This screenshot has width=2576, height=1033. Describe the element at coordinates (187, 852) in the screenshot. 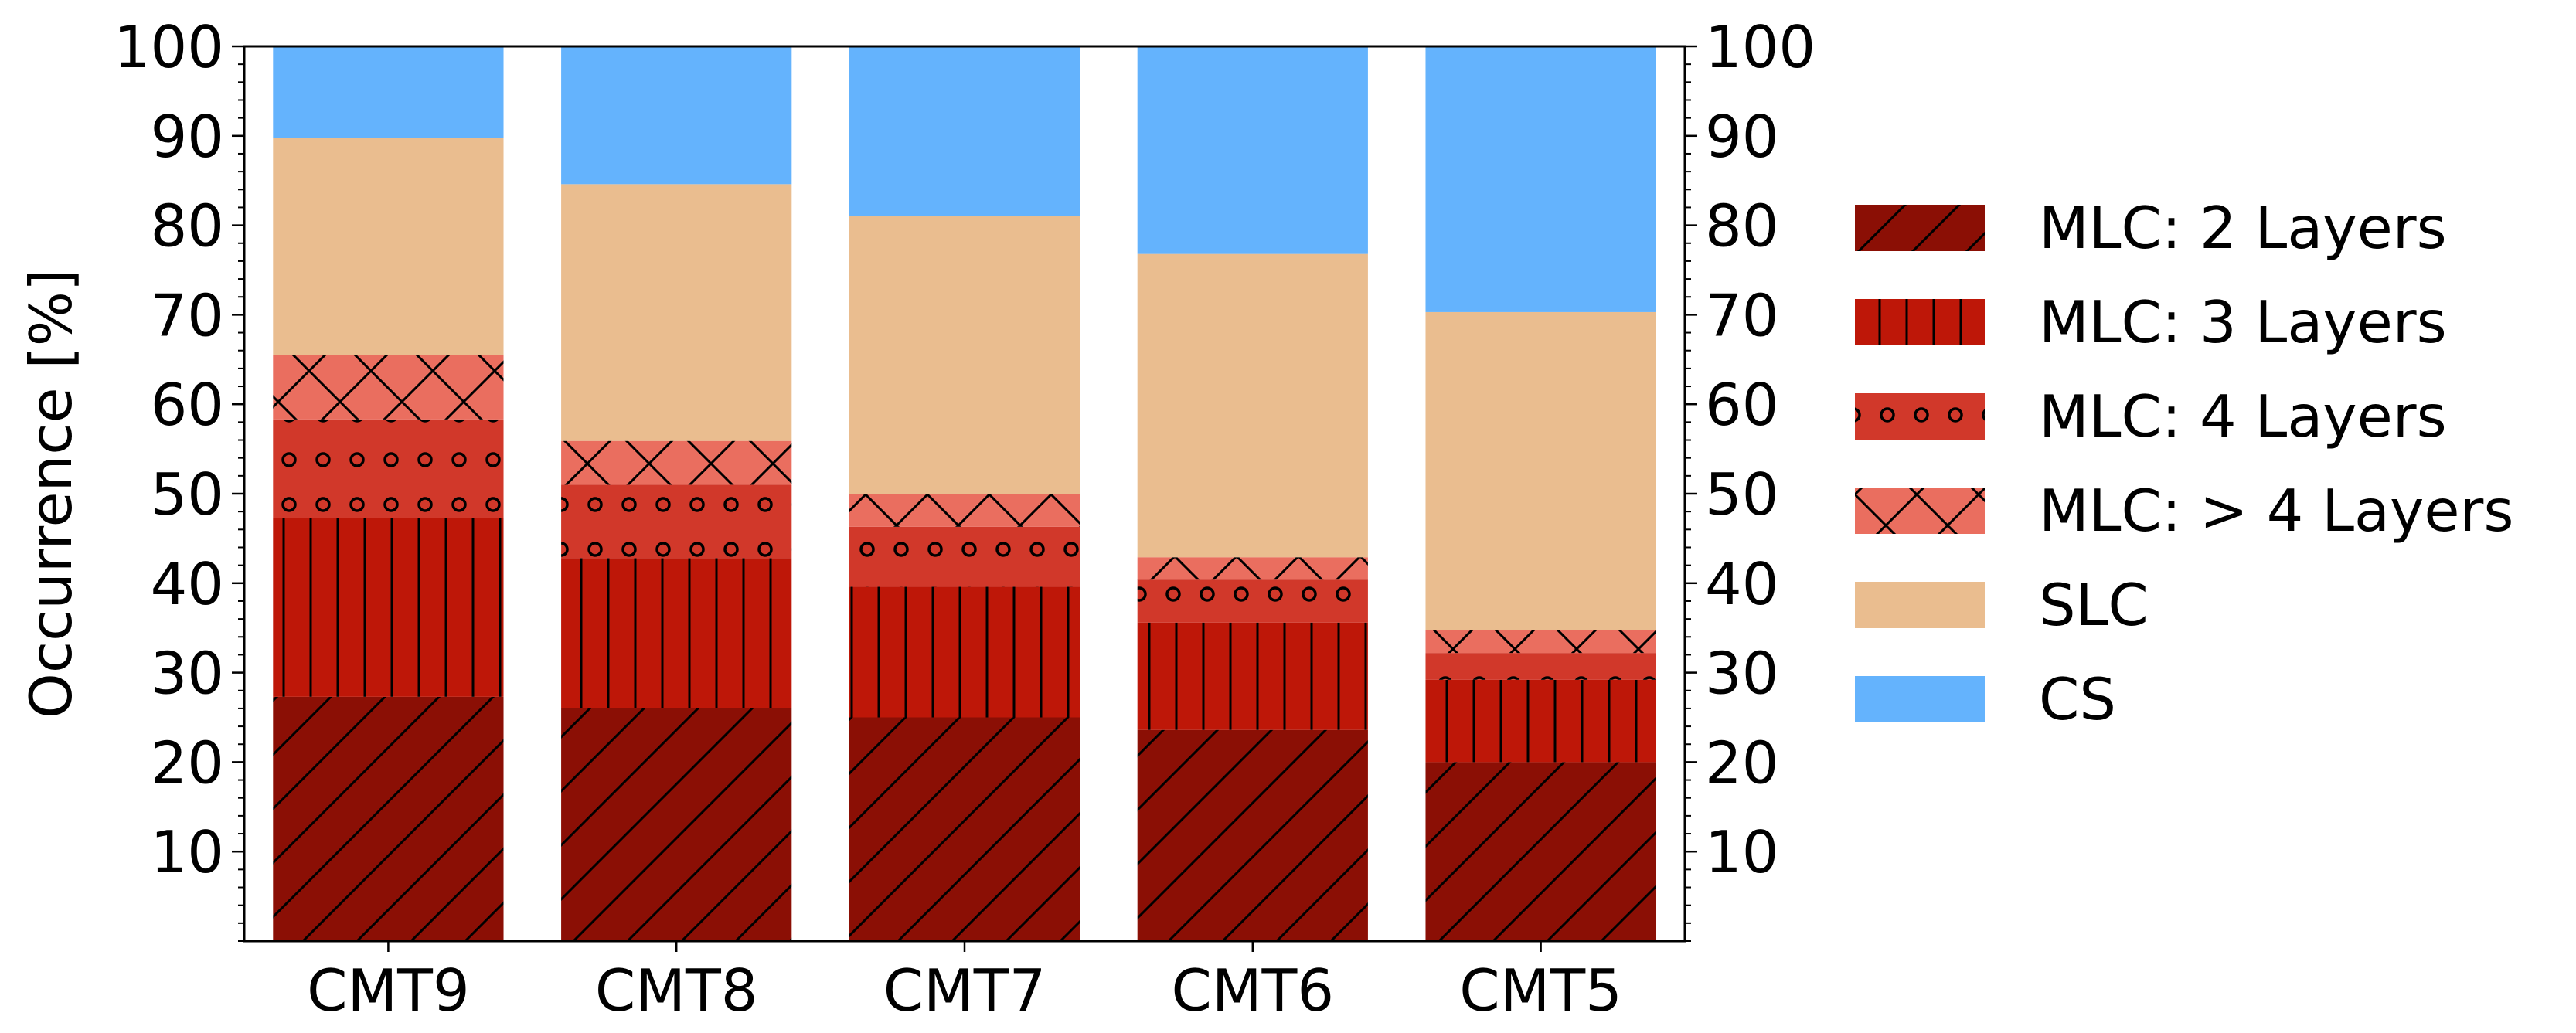

I see `y-tick-label-left-10: 10` at that location.